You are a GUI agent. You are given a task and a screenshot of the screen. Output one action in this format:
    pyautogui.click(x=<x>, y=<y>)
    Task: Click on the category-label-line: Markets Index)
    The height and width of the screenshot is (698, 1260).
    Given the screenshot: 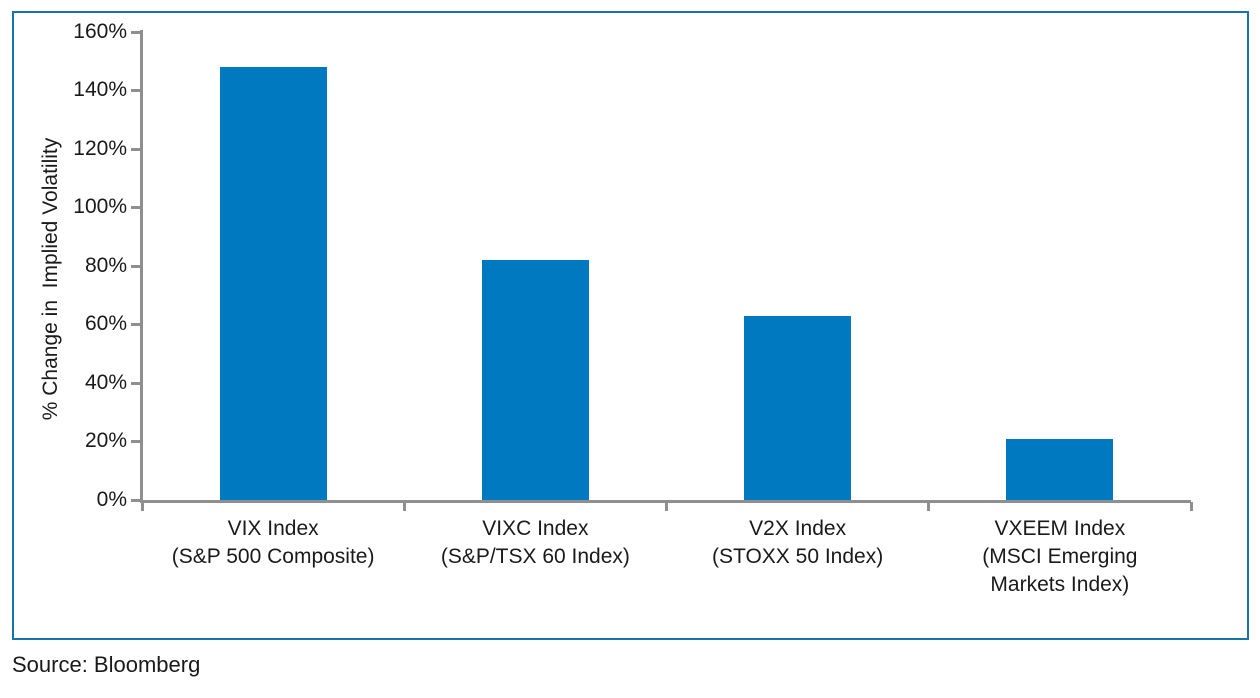 What is the action you would take?
    pyautogui.click(x=1060, y=584)
    